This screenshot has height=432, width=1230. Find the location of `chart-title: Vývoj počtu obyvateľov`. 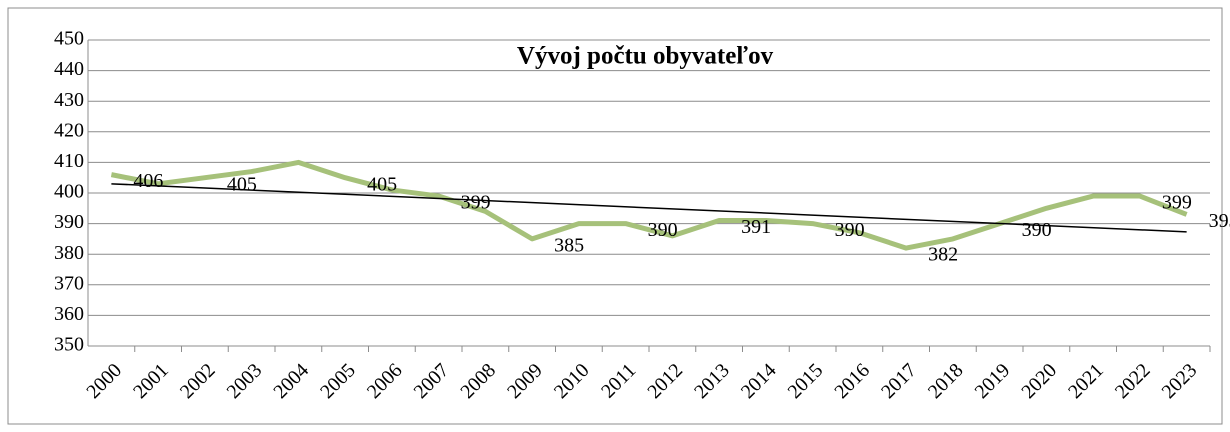

chart-title: Vývoj počtu obyvateľov is located at coordinates (645, 56).